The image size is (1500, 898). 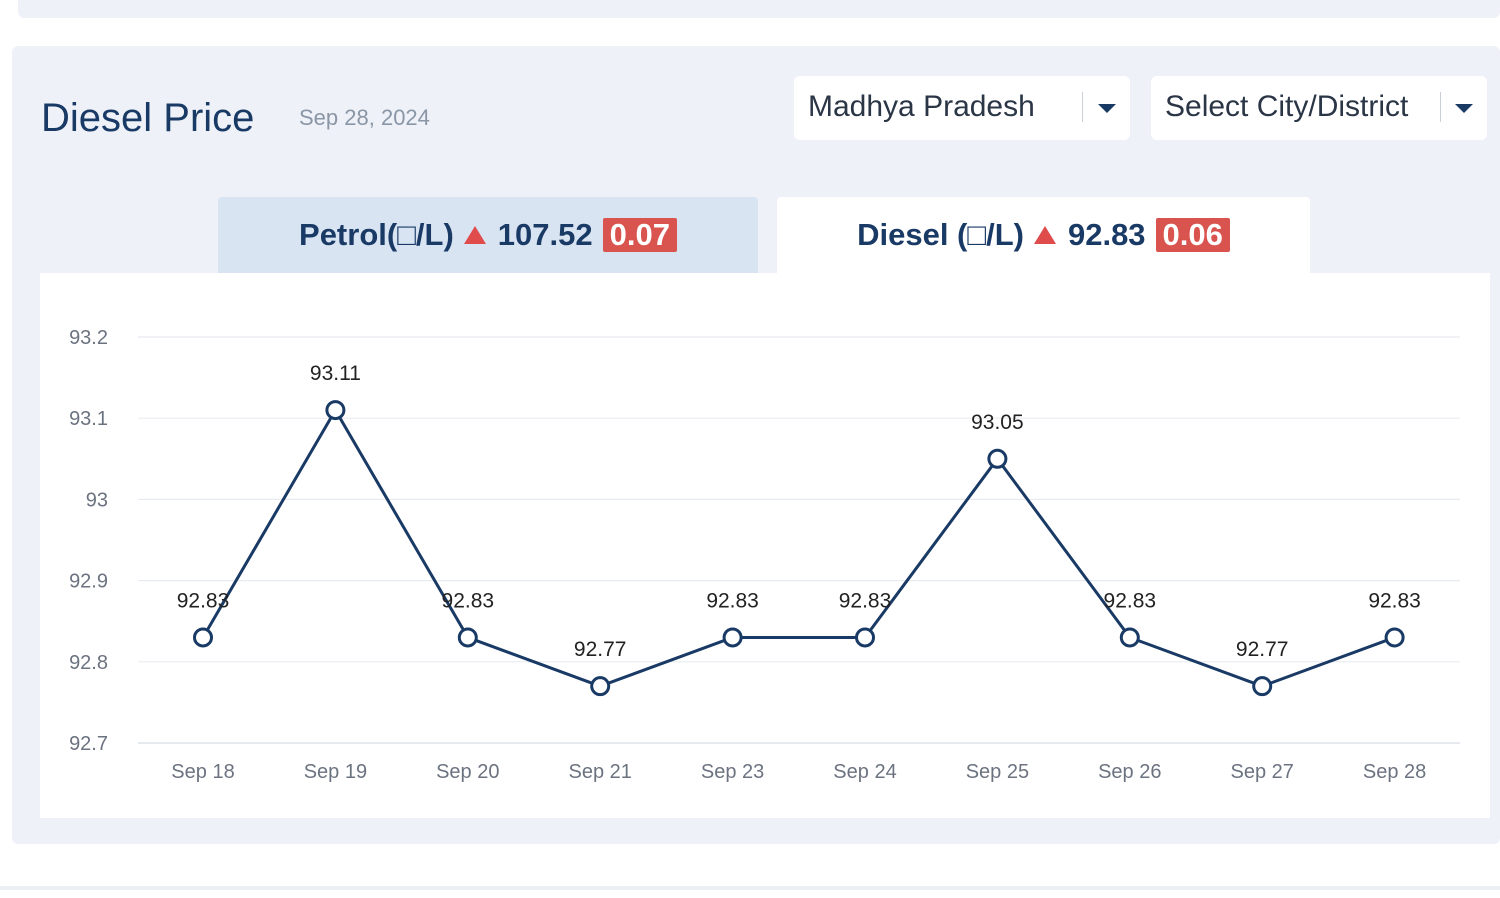 I want to click on tab-petrol-price: 107.52, so click(x=545, y=234).